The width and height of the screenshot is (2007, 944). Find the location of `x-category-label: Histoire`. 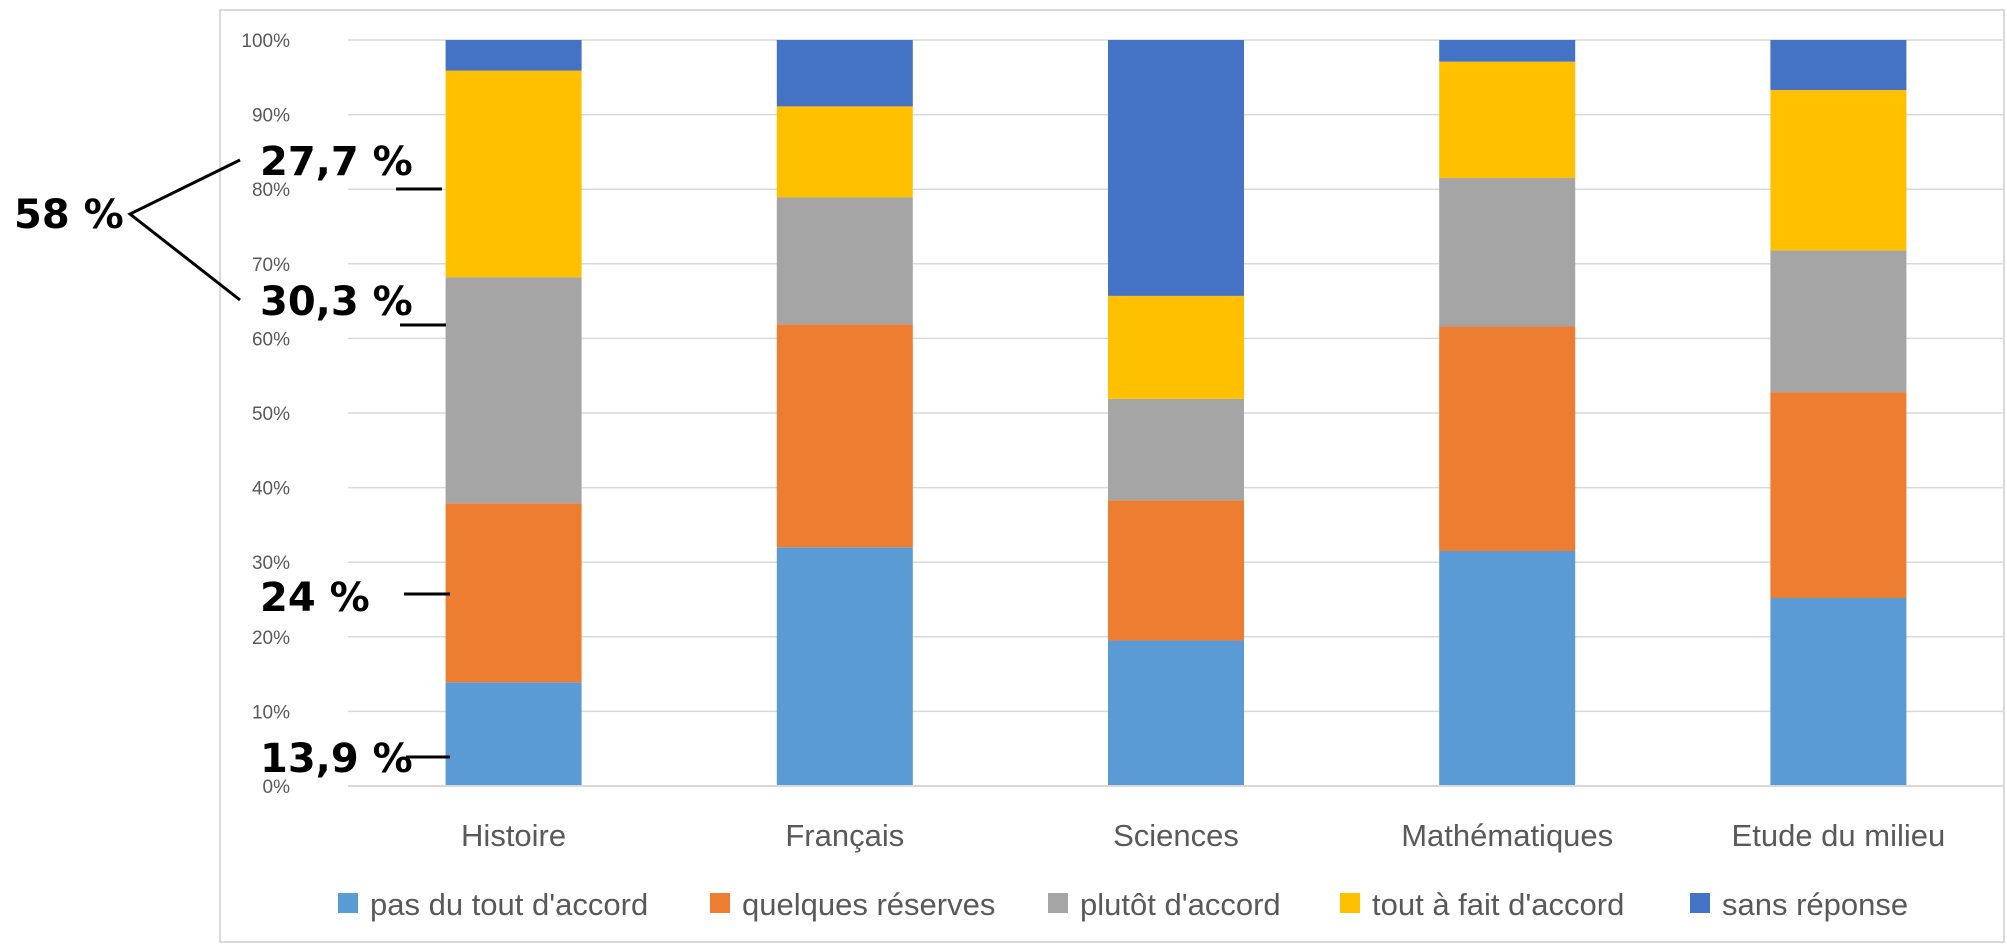

x-category-label: Histoire is located at coordinates (513, 835).